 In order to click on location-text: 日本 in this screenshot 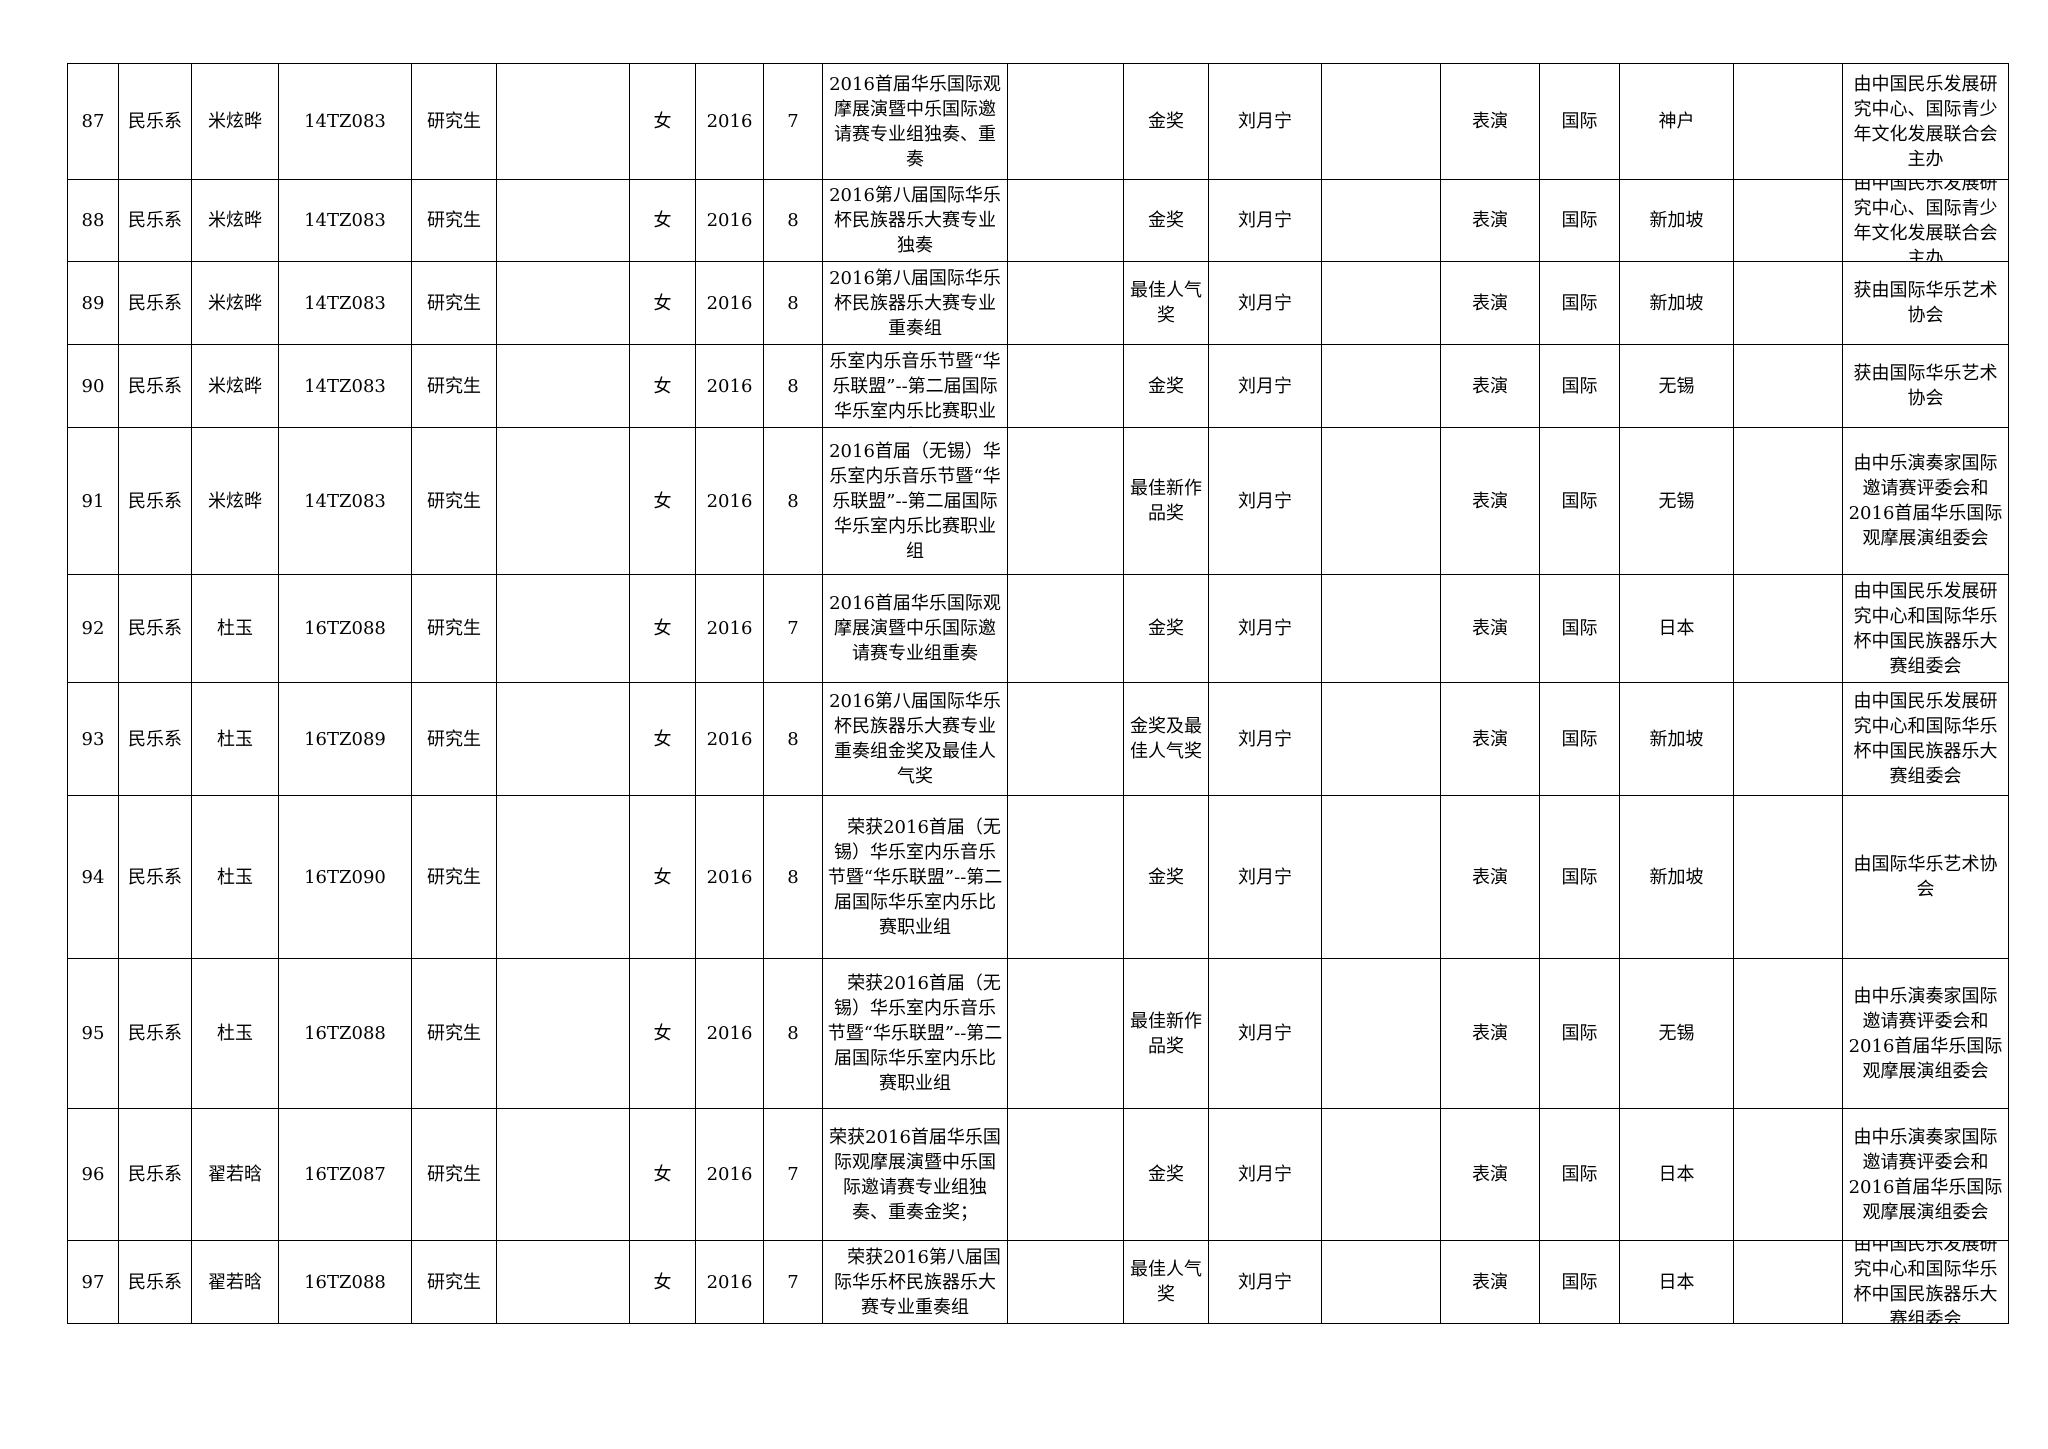, I will do `click(1676, 1282)`.